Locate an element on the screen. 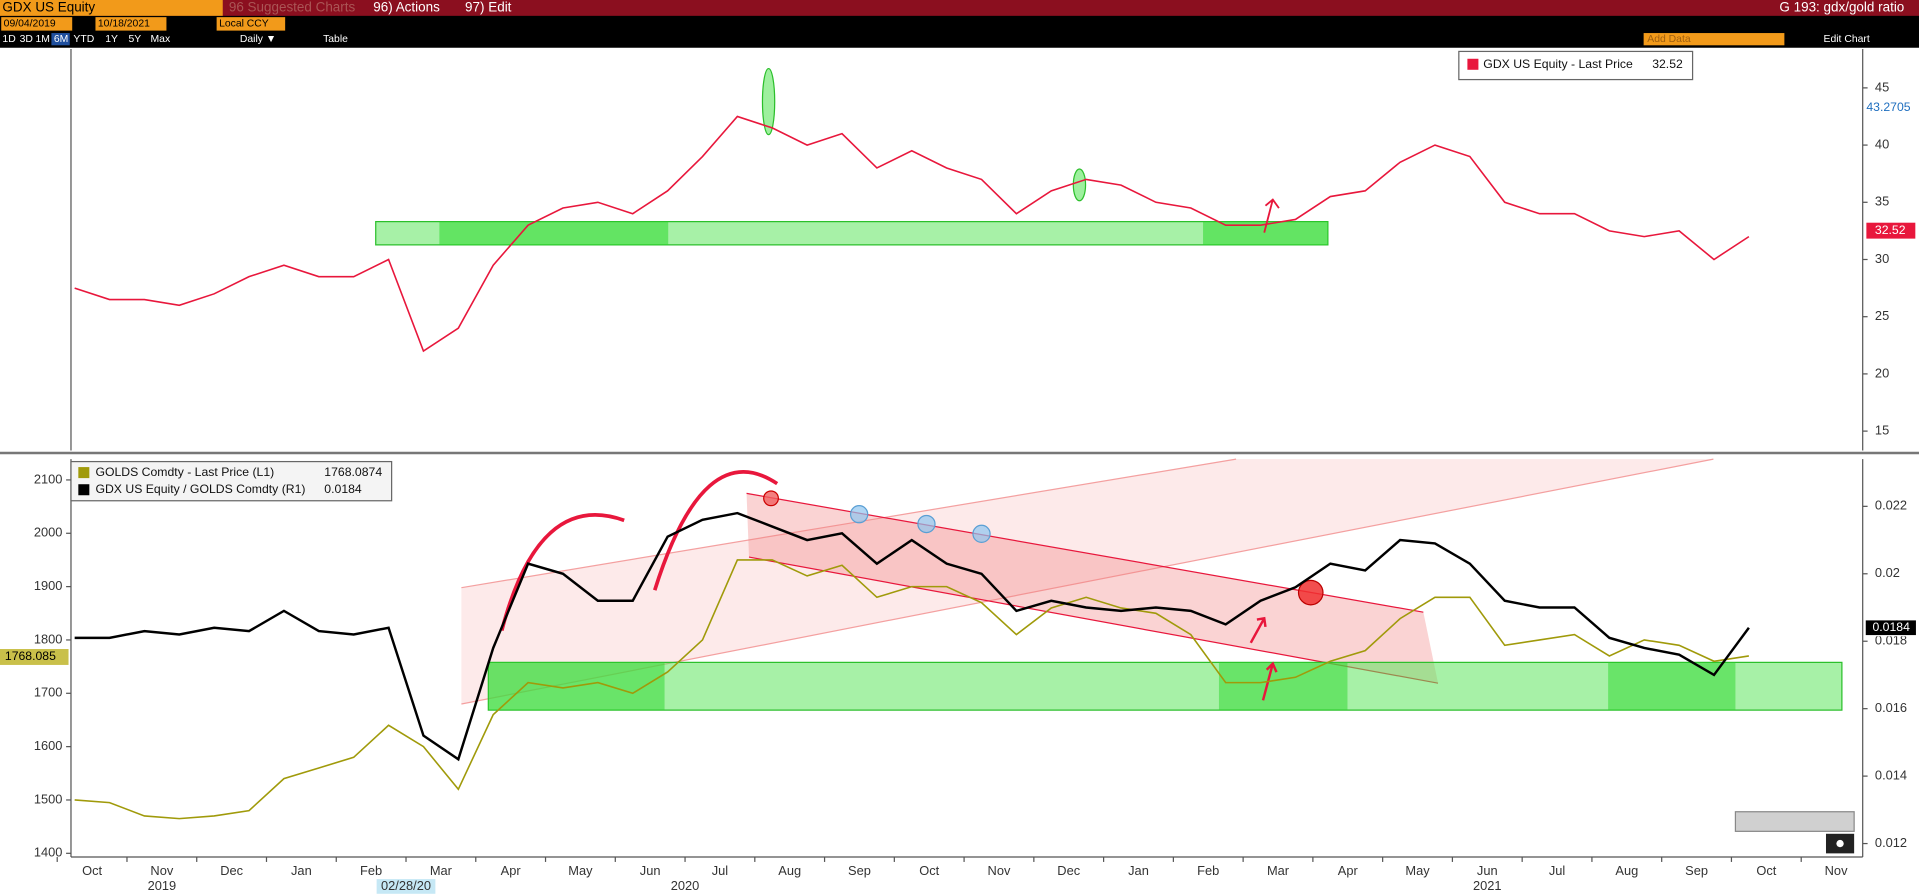 The width and height of the screenshot is (1919, 895). y2-tick-label: 0.018 is located at coordinates (1891, 640).